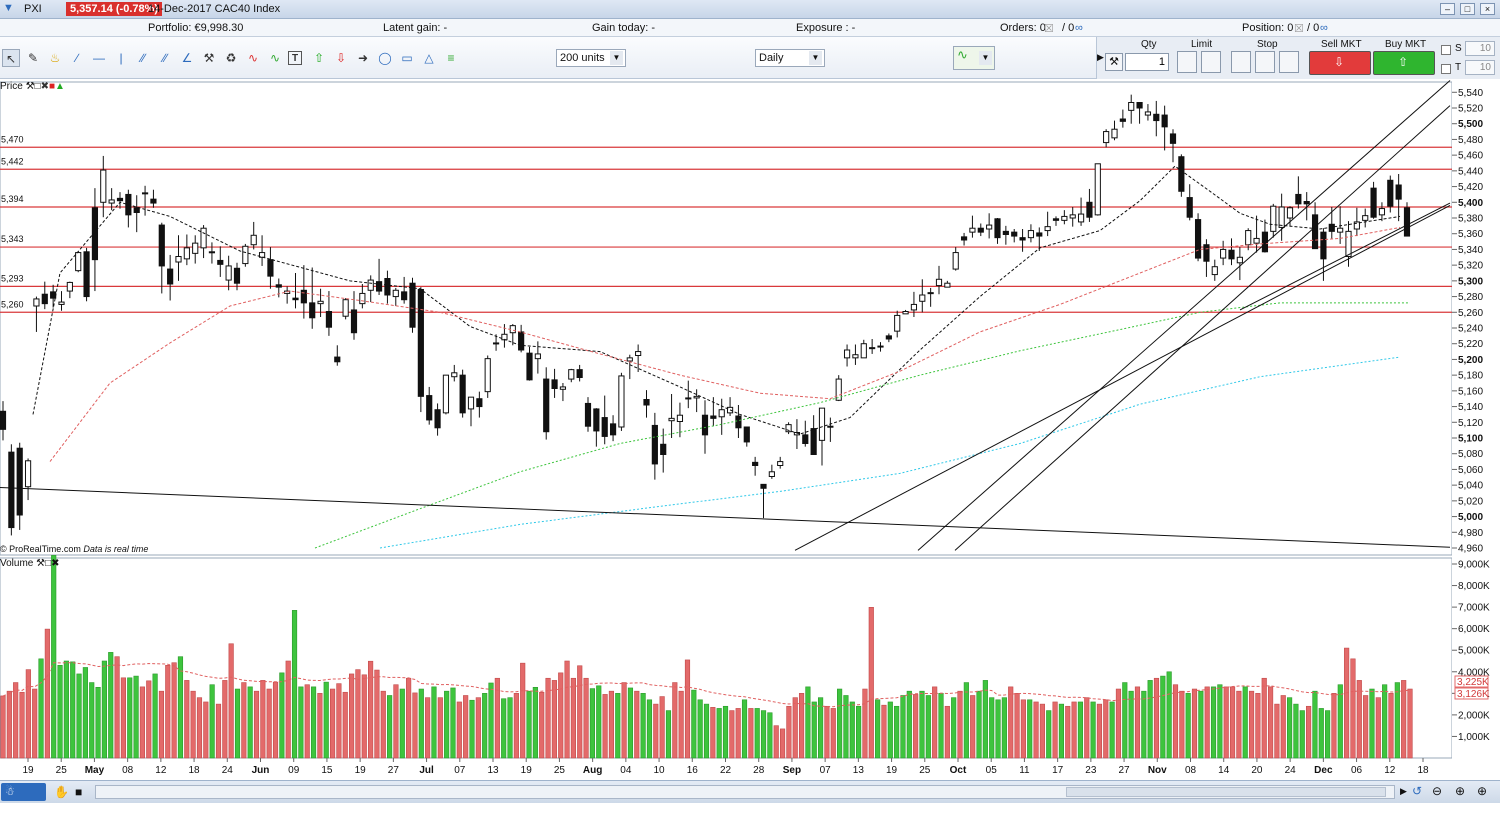 This screenshot has height=819, width=1500. What do you see at coordinates (1474, 737) in the screenshot?
I see `volume-axis-label: 1,000K` at bounding box center [1474, 737].